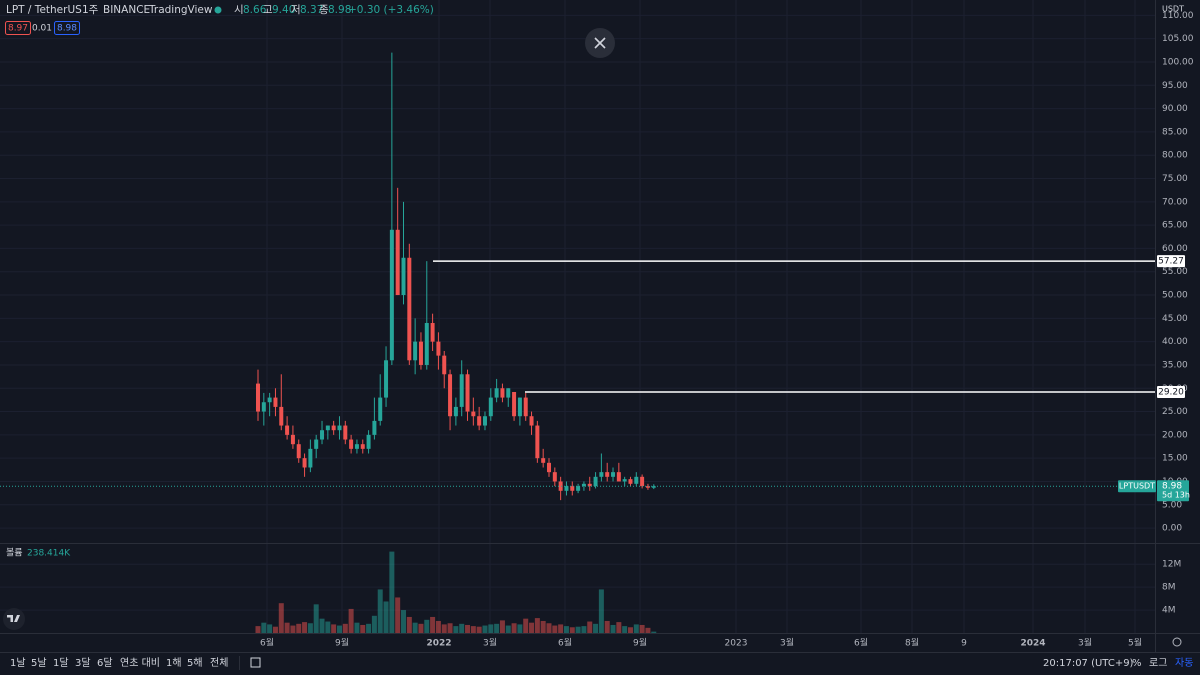  What do you see at coordinates (39, 663) in the screenshot?
I see `range-button: 5날` at bounding box center [39, 663].